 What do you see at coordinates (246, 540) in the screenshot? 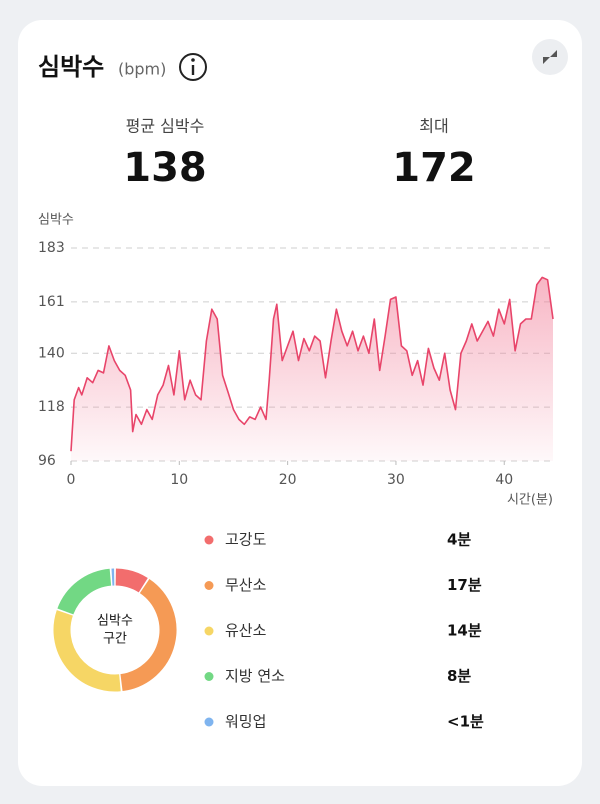
I see `legend-label: 고강도` at bounding box center [246, 540].